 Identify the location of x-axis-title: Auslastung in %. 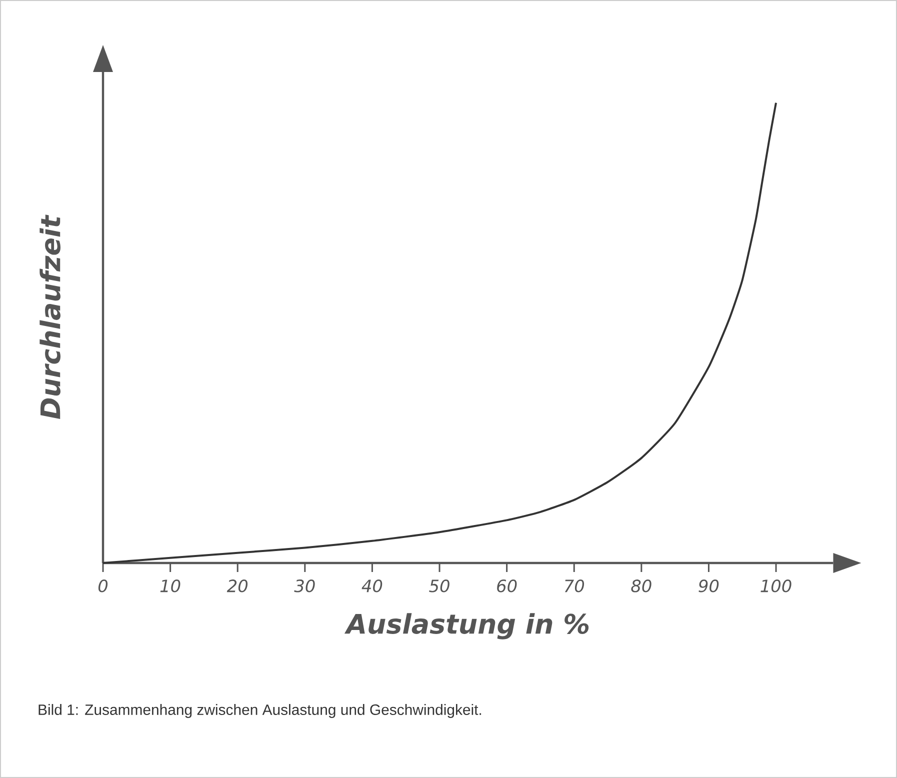
(466, 626).